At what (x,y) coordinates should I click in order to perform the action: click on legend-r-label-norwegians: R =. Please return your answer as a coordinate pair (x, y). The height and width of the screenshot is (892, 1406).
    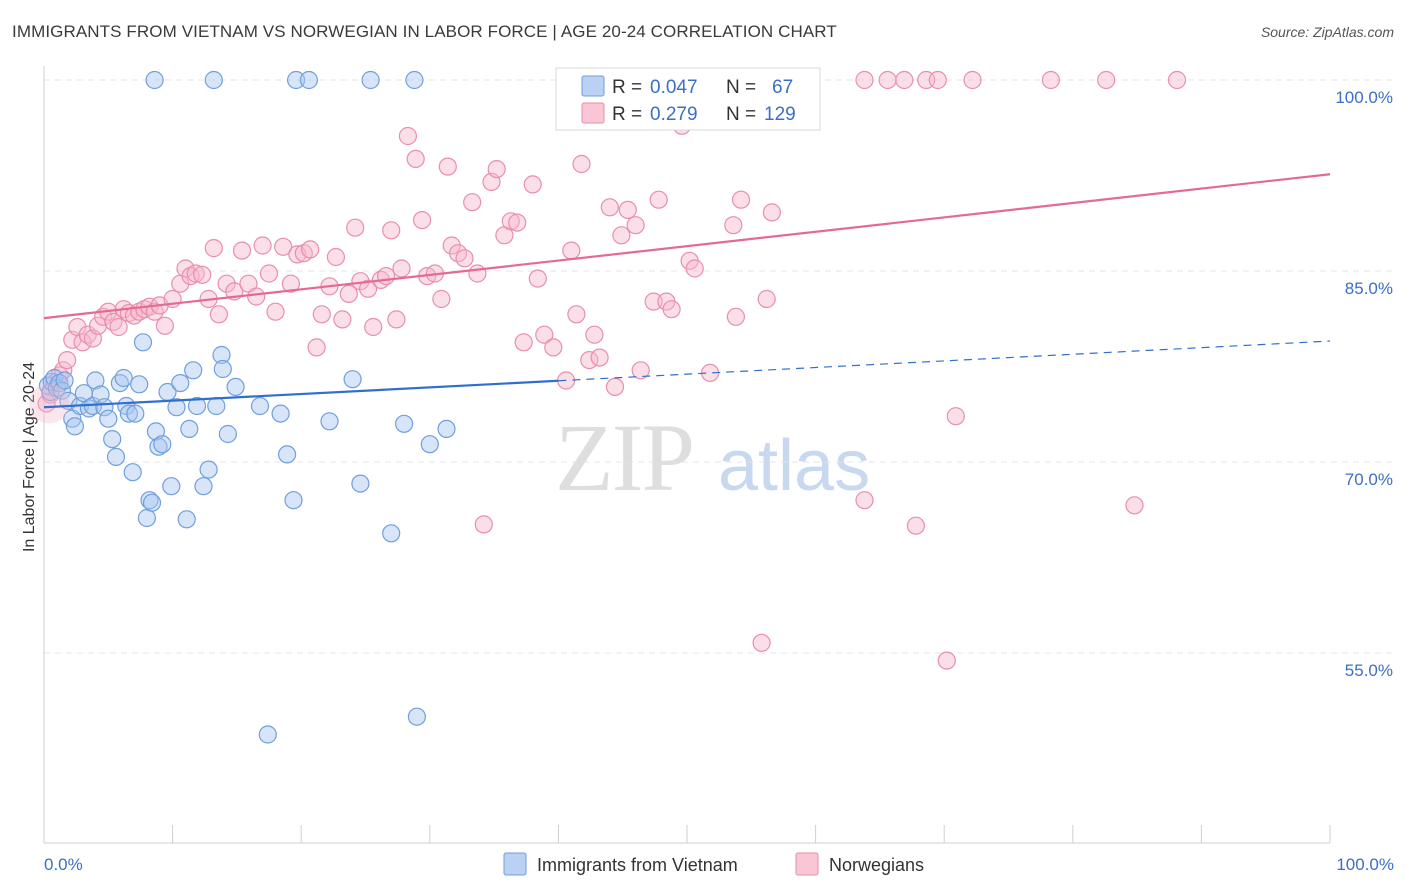
    Looking at the image, I should click on (627, 114).